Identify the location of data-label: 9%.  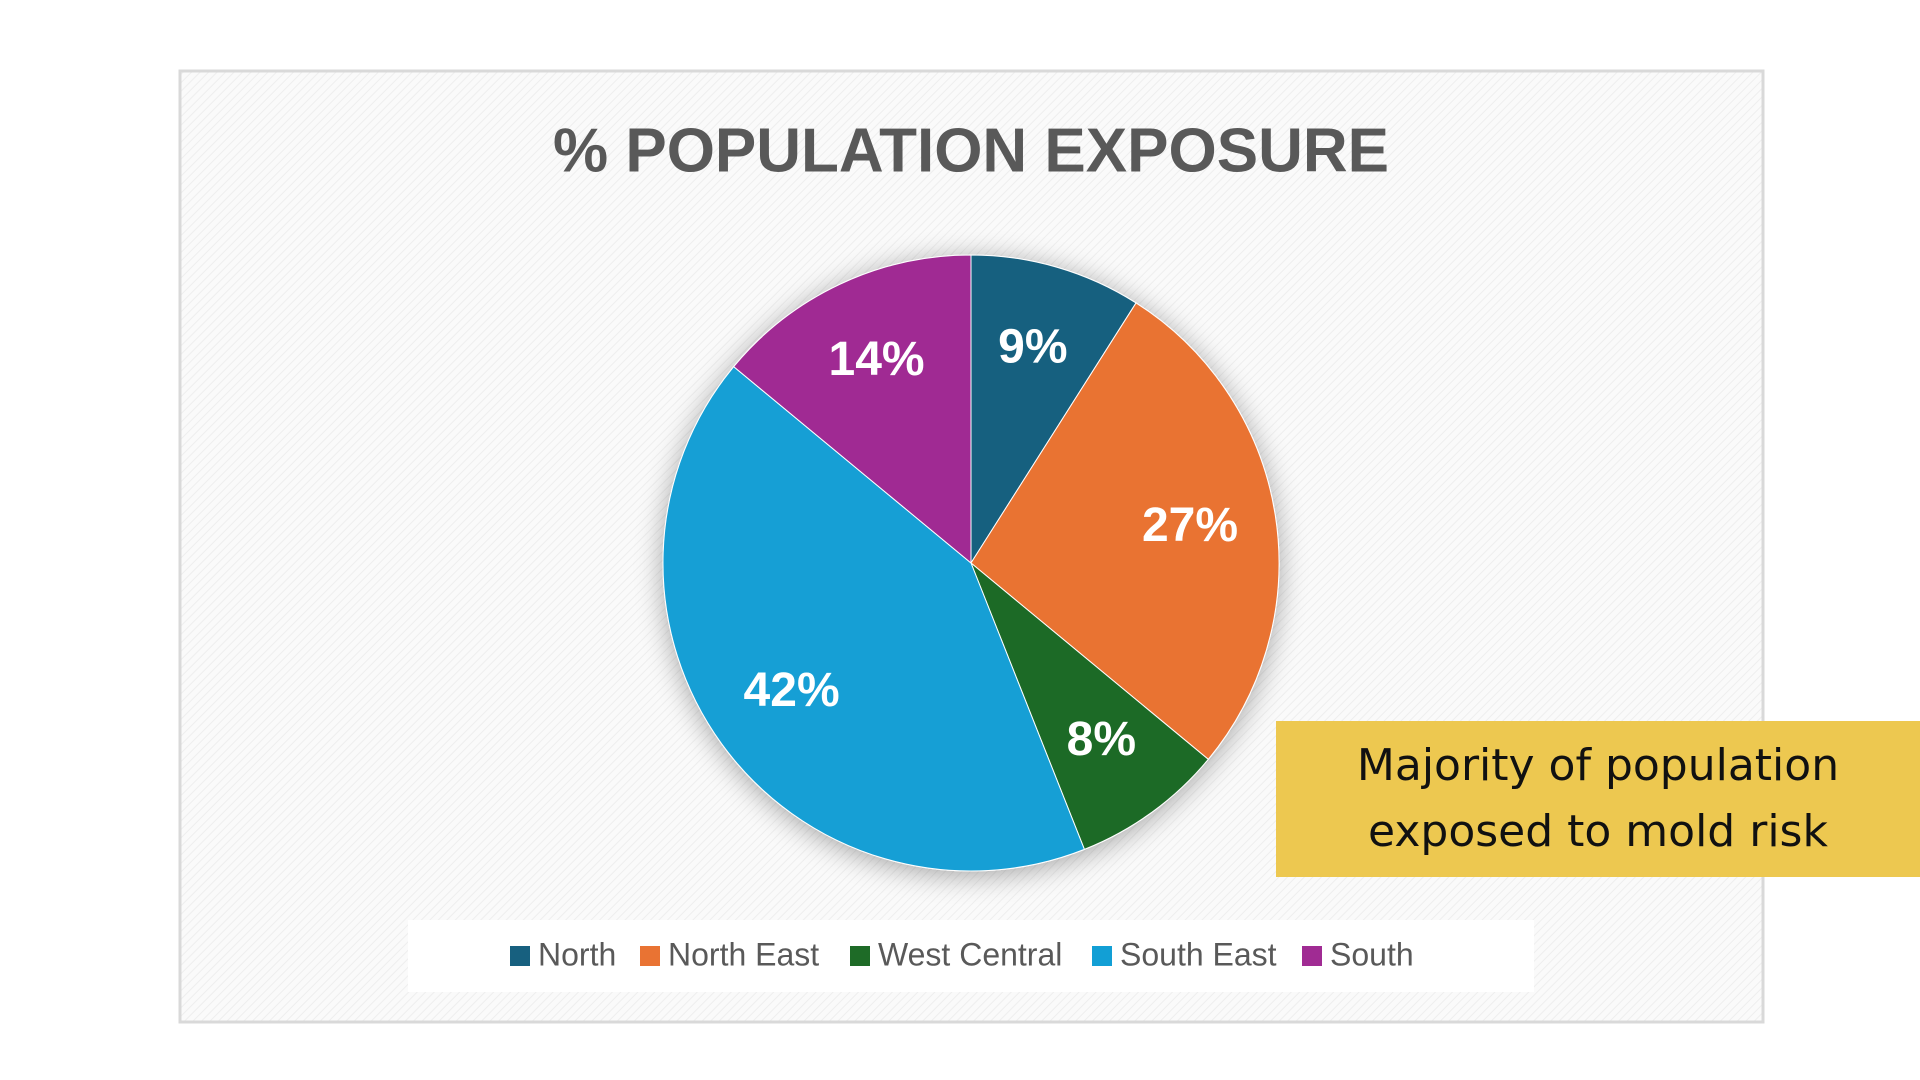
(1032, 347).